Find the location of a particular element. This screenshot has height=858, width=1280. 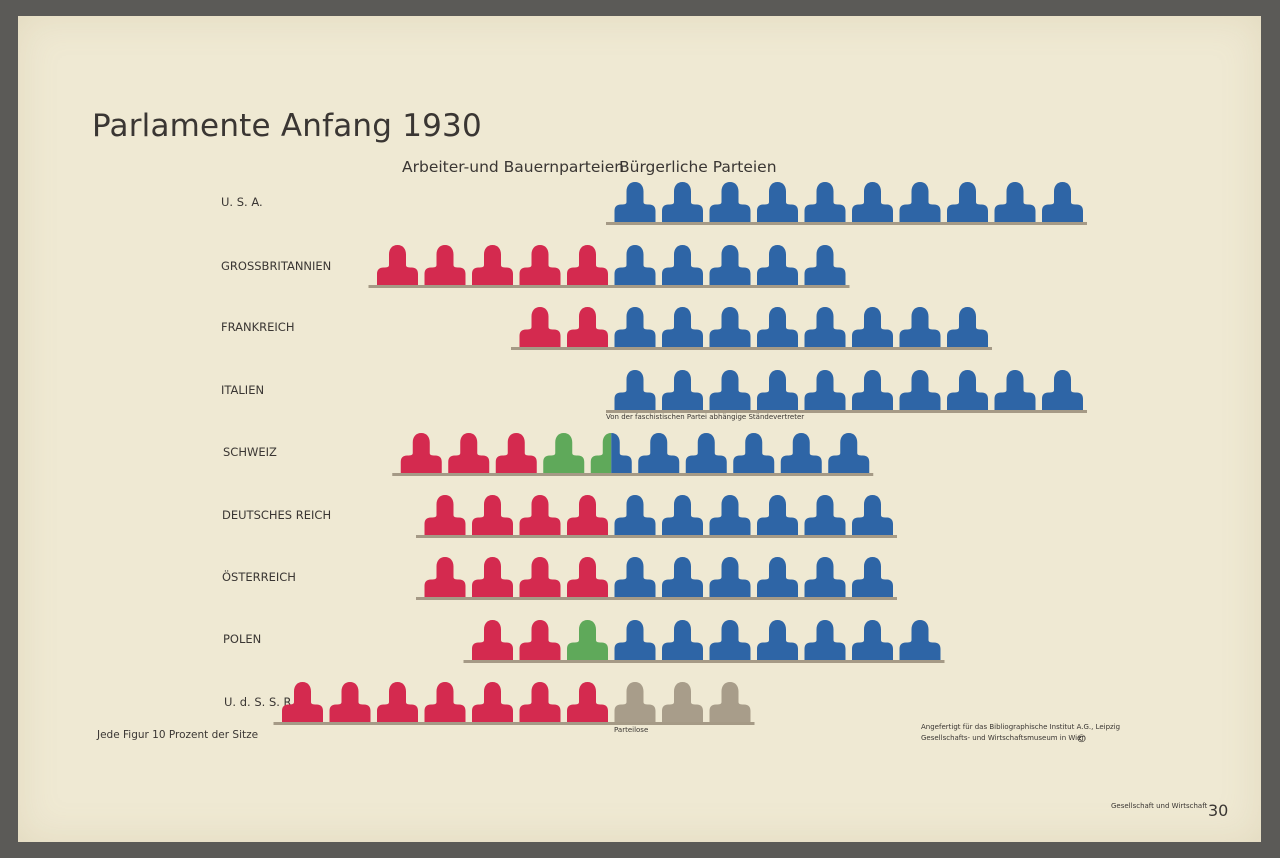

legend-note: Jede Figur 10 Prozent der Sitze is located at coordinates (178, 735).